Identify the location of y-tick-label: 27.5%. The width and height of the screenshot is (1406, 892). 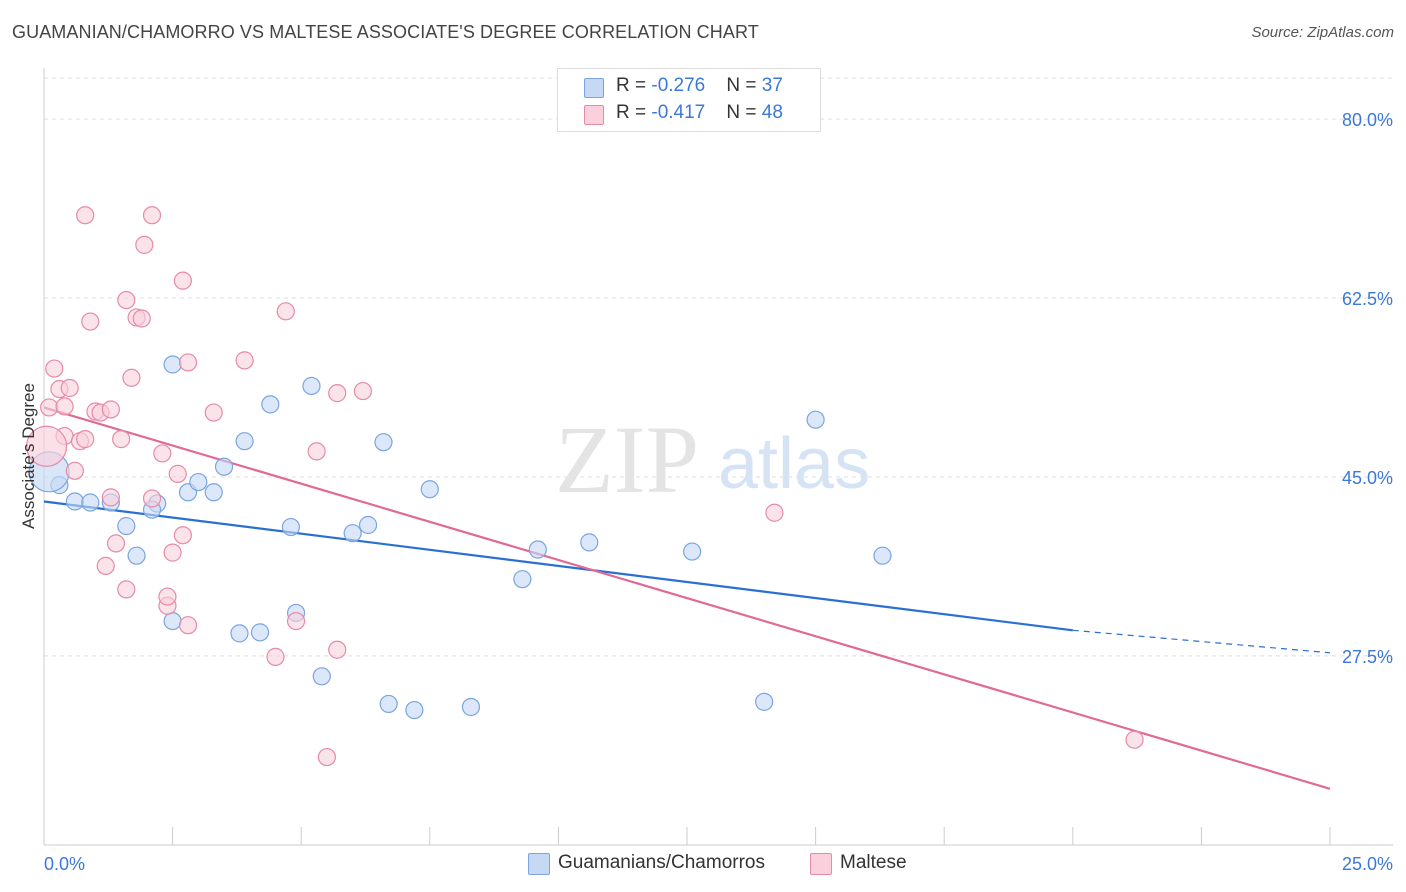
(1367, 657).